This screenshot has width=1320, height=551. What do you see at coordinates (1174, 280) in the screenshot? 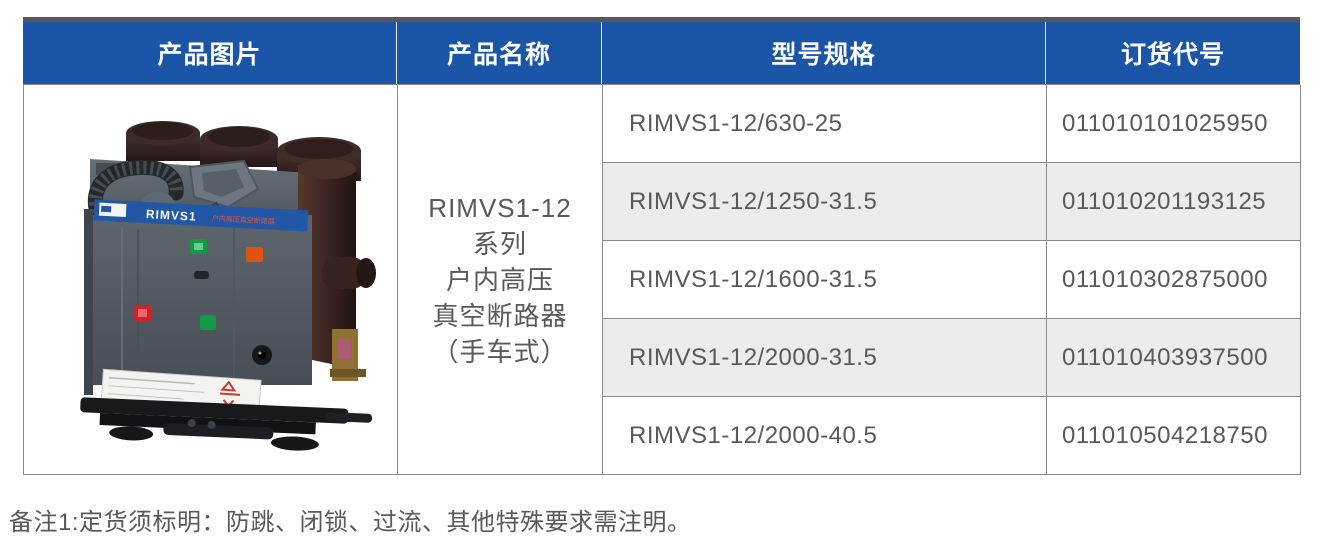
I see `code-cell: 011010302875000` at bounding box center [1174, 280].